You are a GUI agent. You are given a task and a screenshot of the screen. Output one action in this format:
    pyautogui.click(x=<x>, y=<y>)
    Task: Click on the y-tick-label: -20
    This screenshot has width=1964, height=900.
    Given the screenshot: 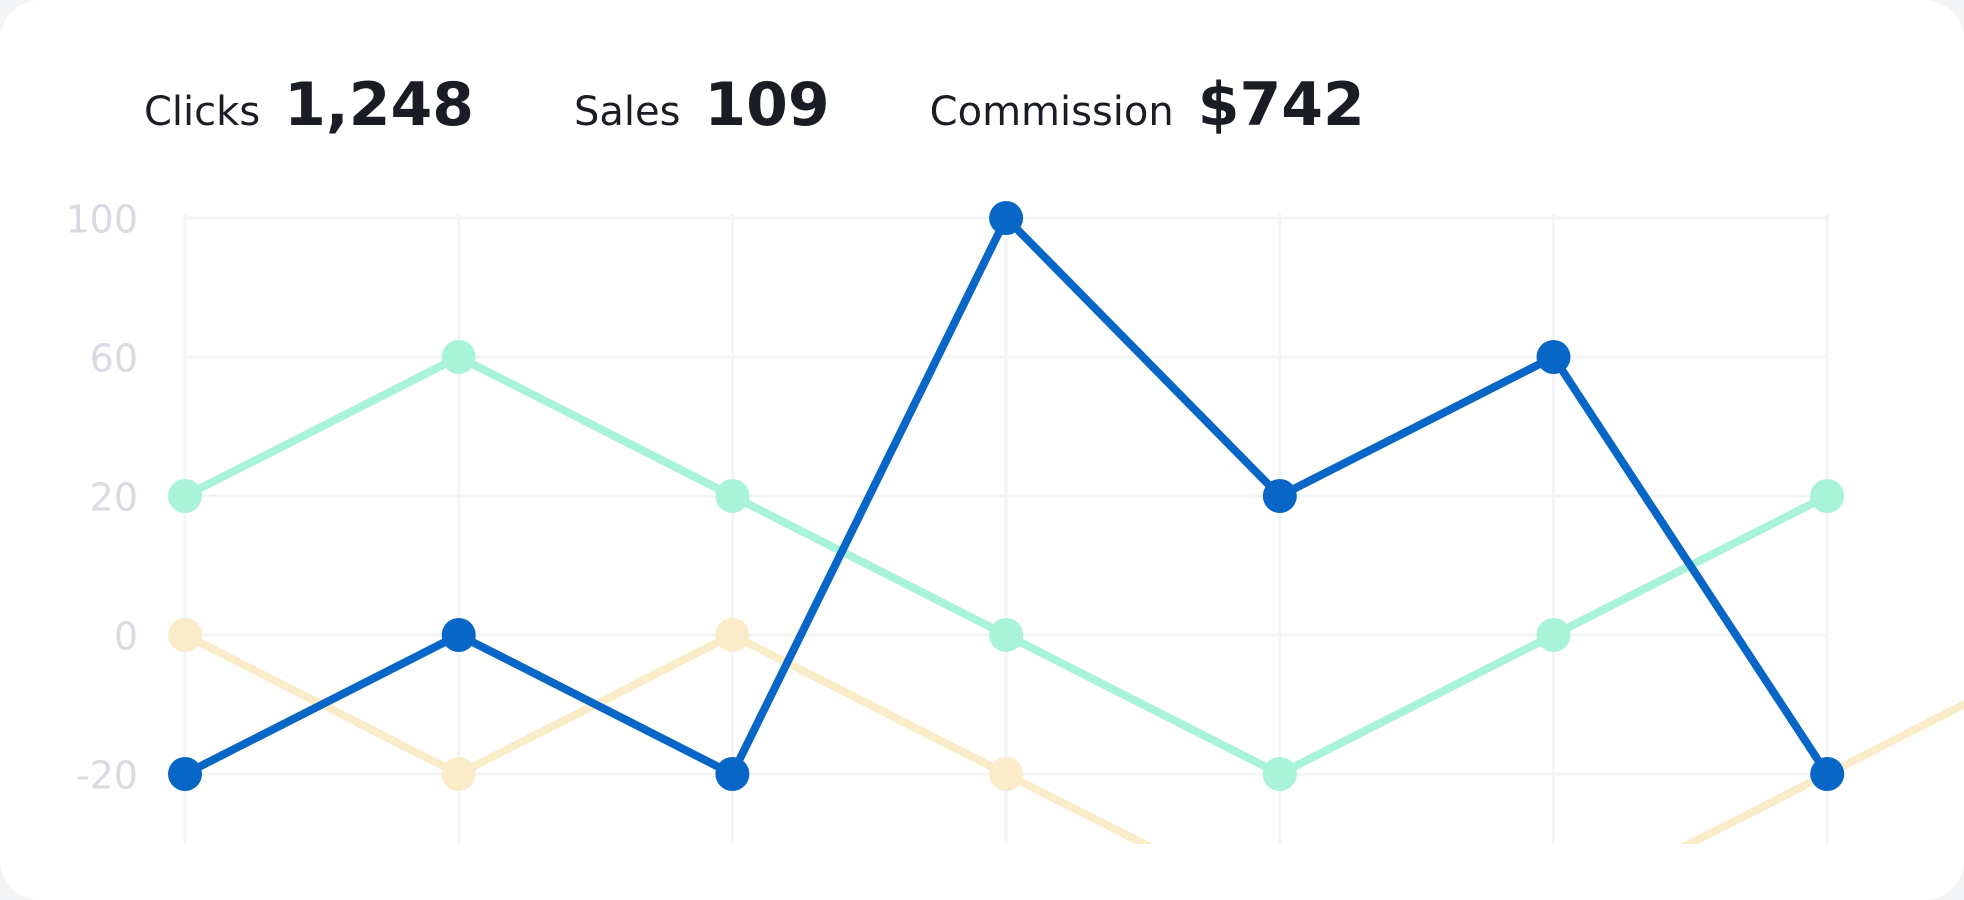 What is the action you would take?
    pyautogui.click(x=107, y=776)
    